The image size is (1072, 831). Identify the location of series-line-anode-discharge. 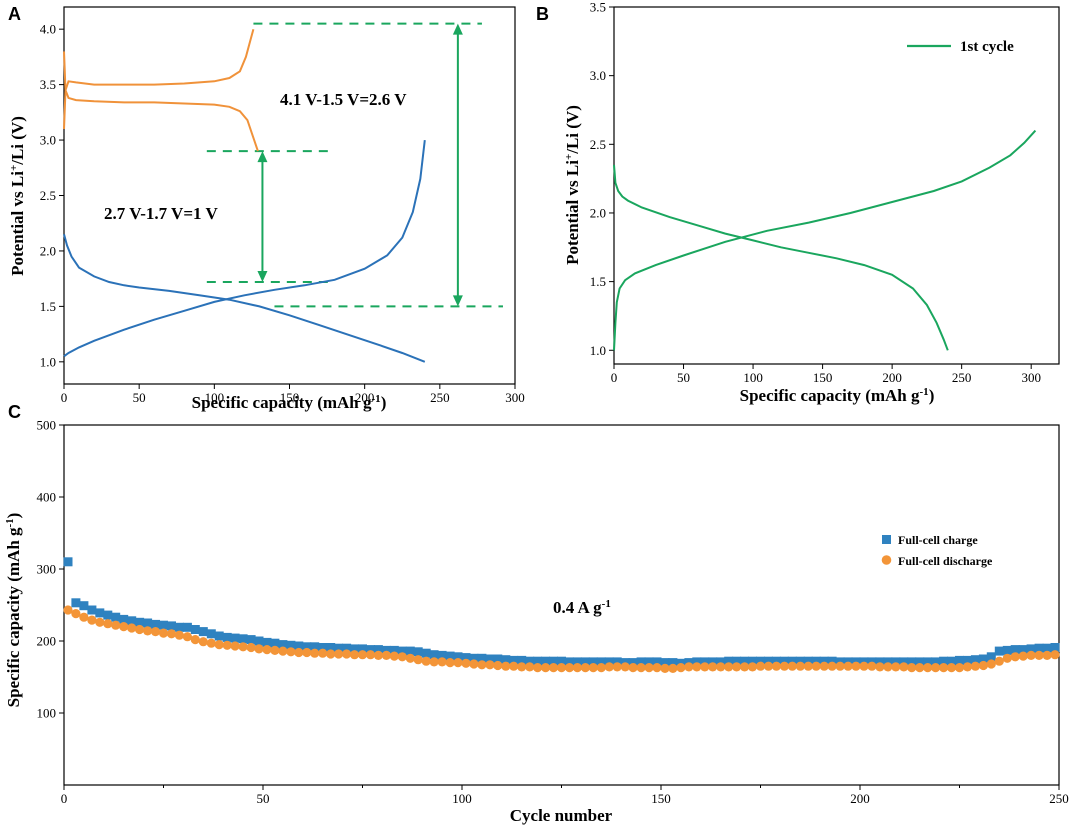
(244, 298).